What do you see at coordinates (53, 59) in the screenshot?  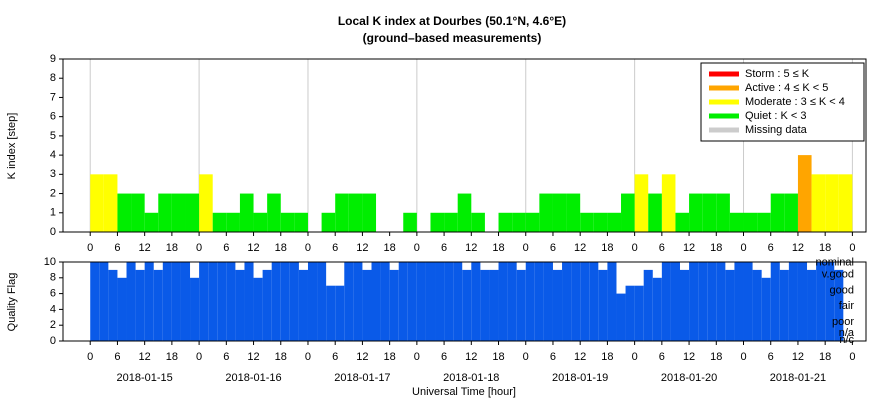 I see `y-tick-label: 9` at bounding box center [53, 59].